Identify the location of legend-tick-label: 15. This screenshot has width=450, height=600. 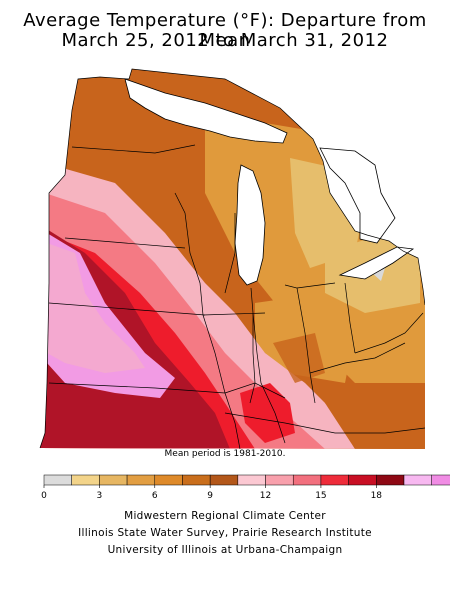
(320, 495).